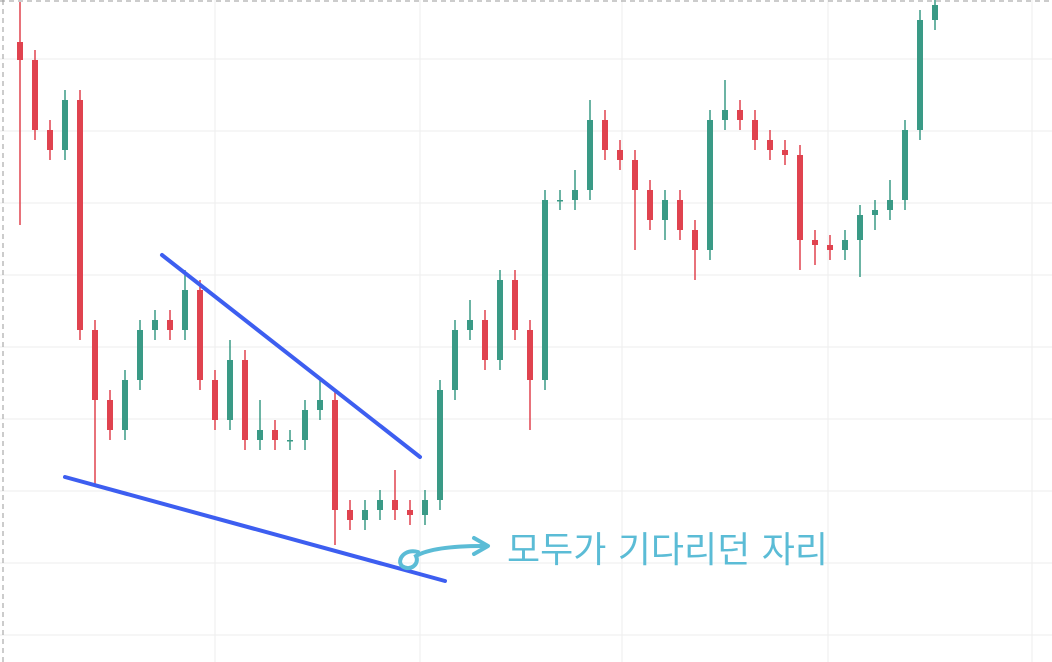  Describe the element at coordinates (667, 550) in the screenshot. I see `annotation: 모두가 기다리던 자리` at that location.